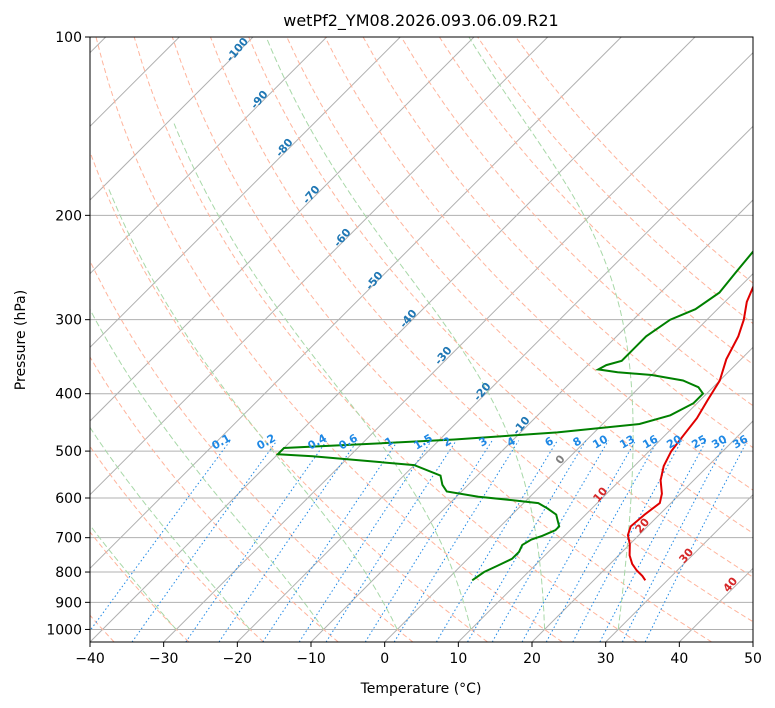 The height and width of the screenshot is (708, 775). I want to click on theta-label: -80, so click(284, 148).